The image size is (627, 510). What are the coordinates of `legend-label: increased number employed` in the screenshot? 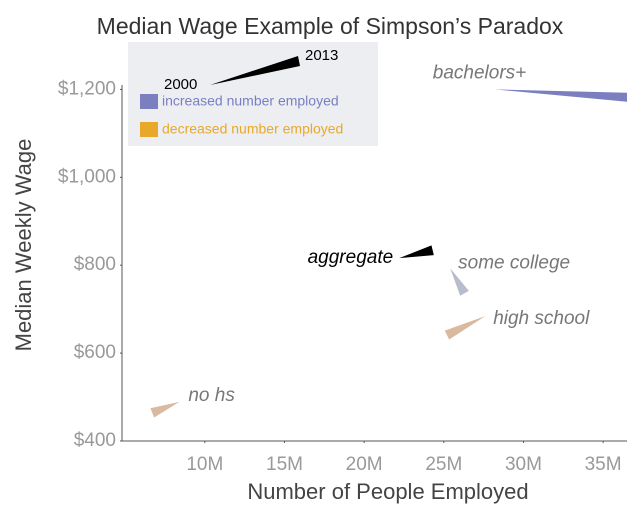 It's located at (250, 101).